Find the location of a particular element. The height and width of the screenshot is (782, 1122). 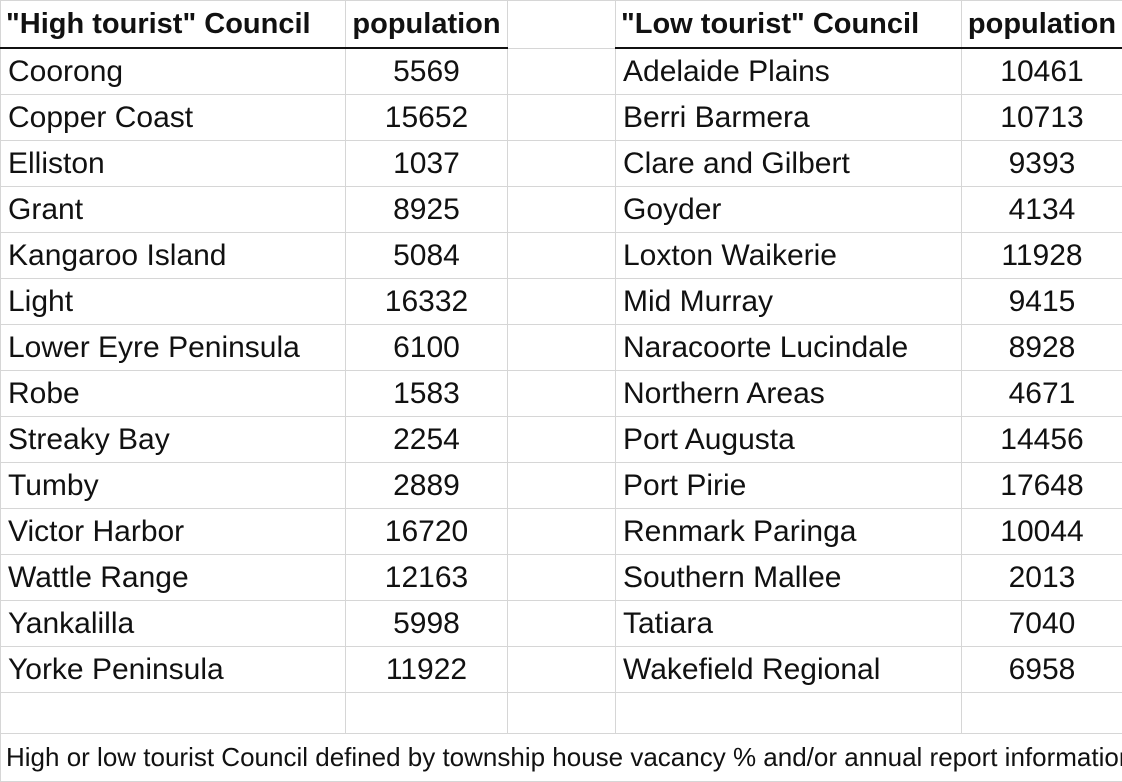

high-council-name: Copper Coast is located at coordinates (173, 118).